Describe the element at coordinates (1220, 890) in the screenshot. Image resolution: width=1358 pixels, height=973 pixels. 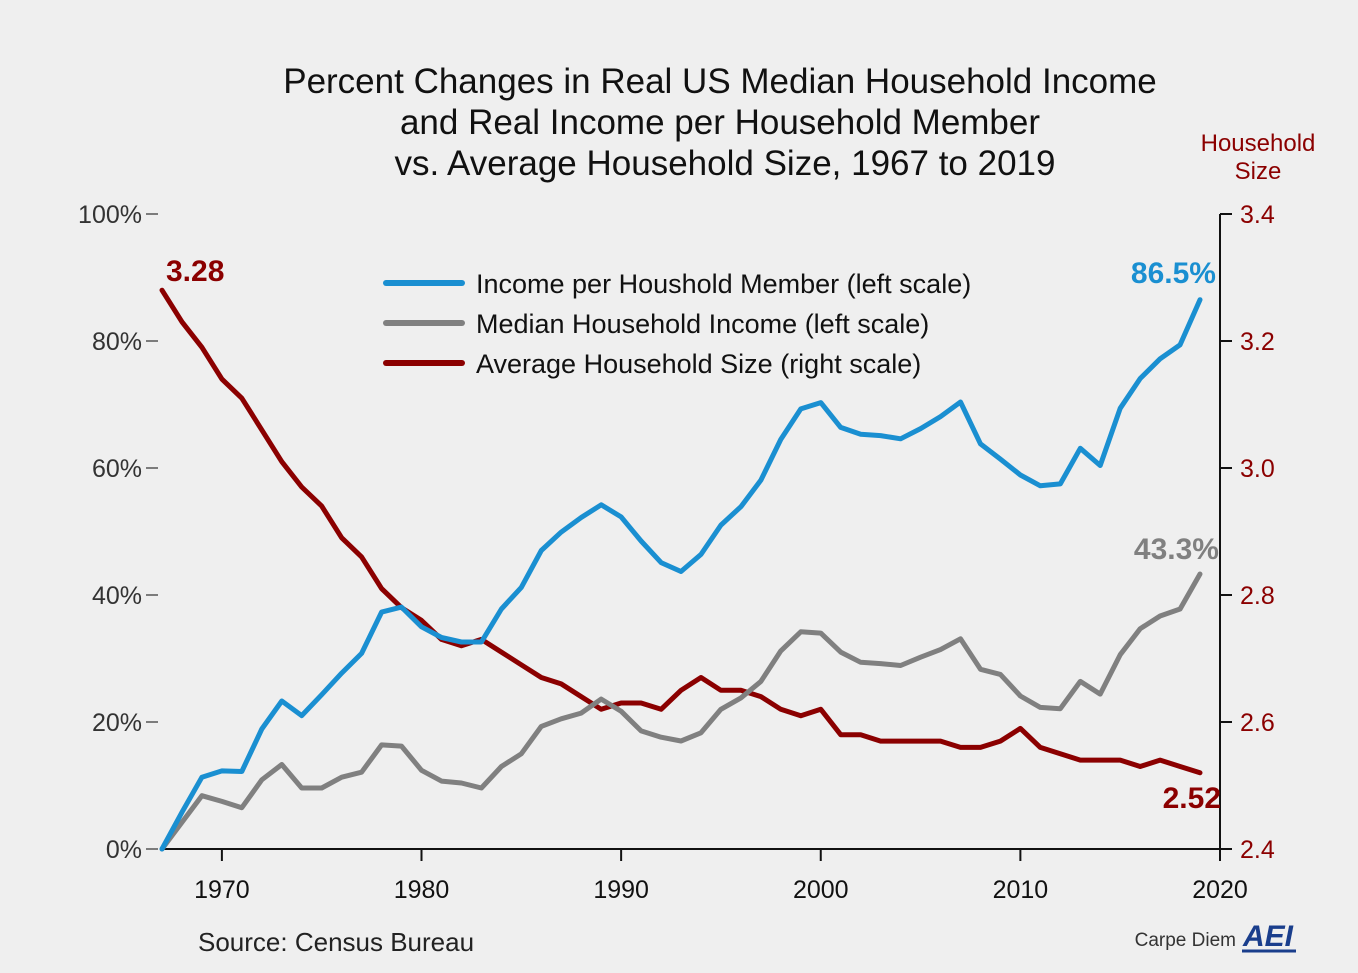
I see `x-tick-label: 2020` at that location.